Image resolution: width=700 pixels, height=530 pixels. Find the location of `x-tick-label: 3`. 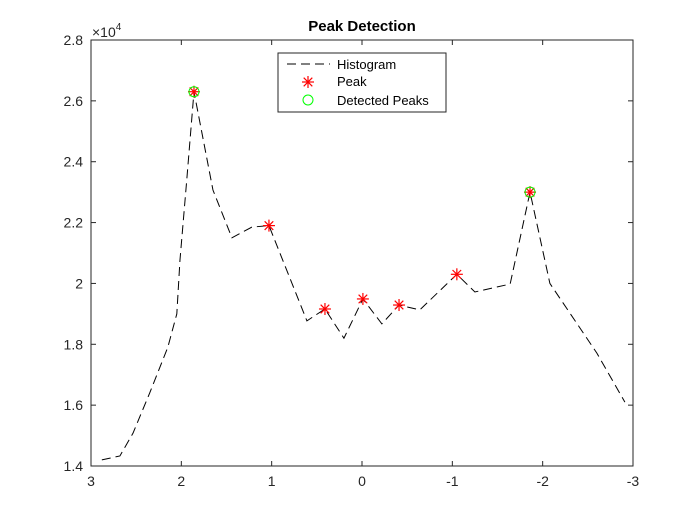

x-tick-label: 3 is located at coordinates (91, 481).